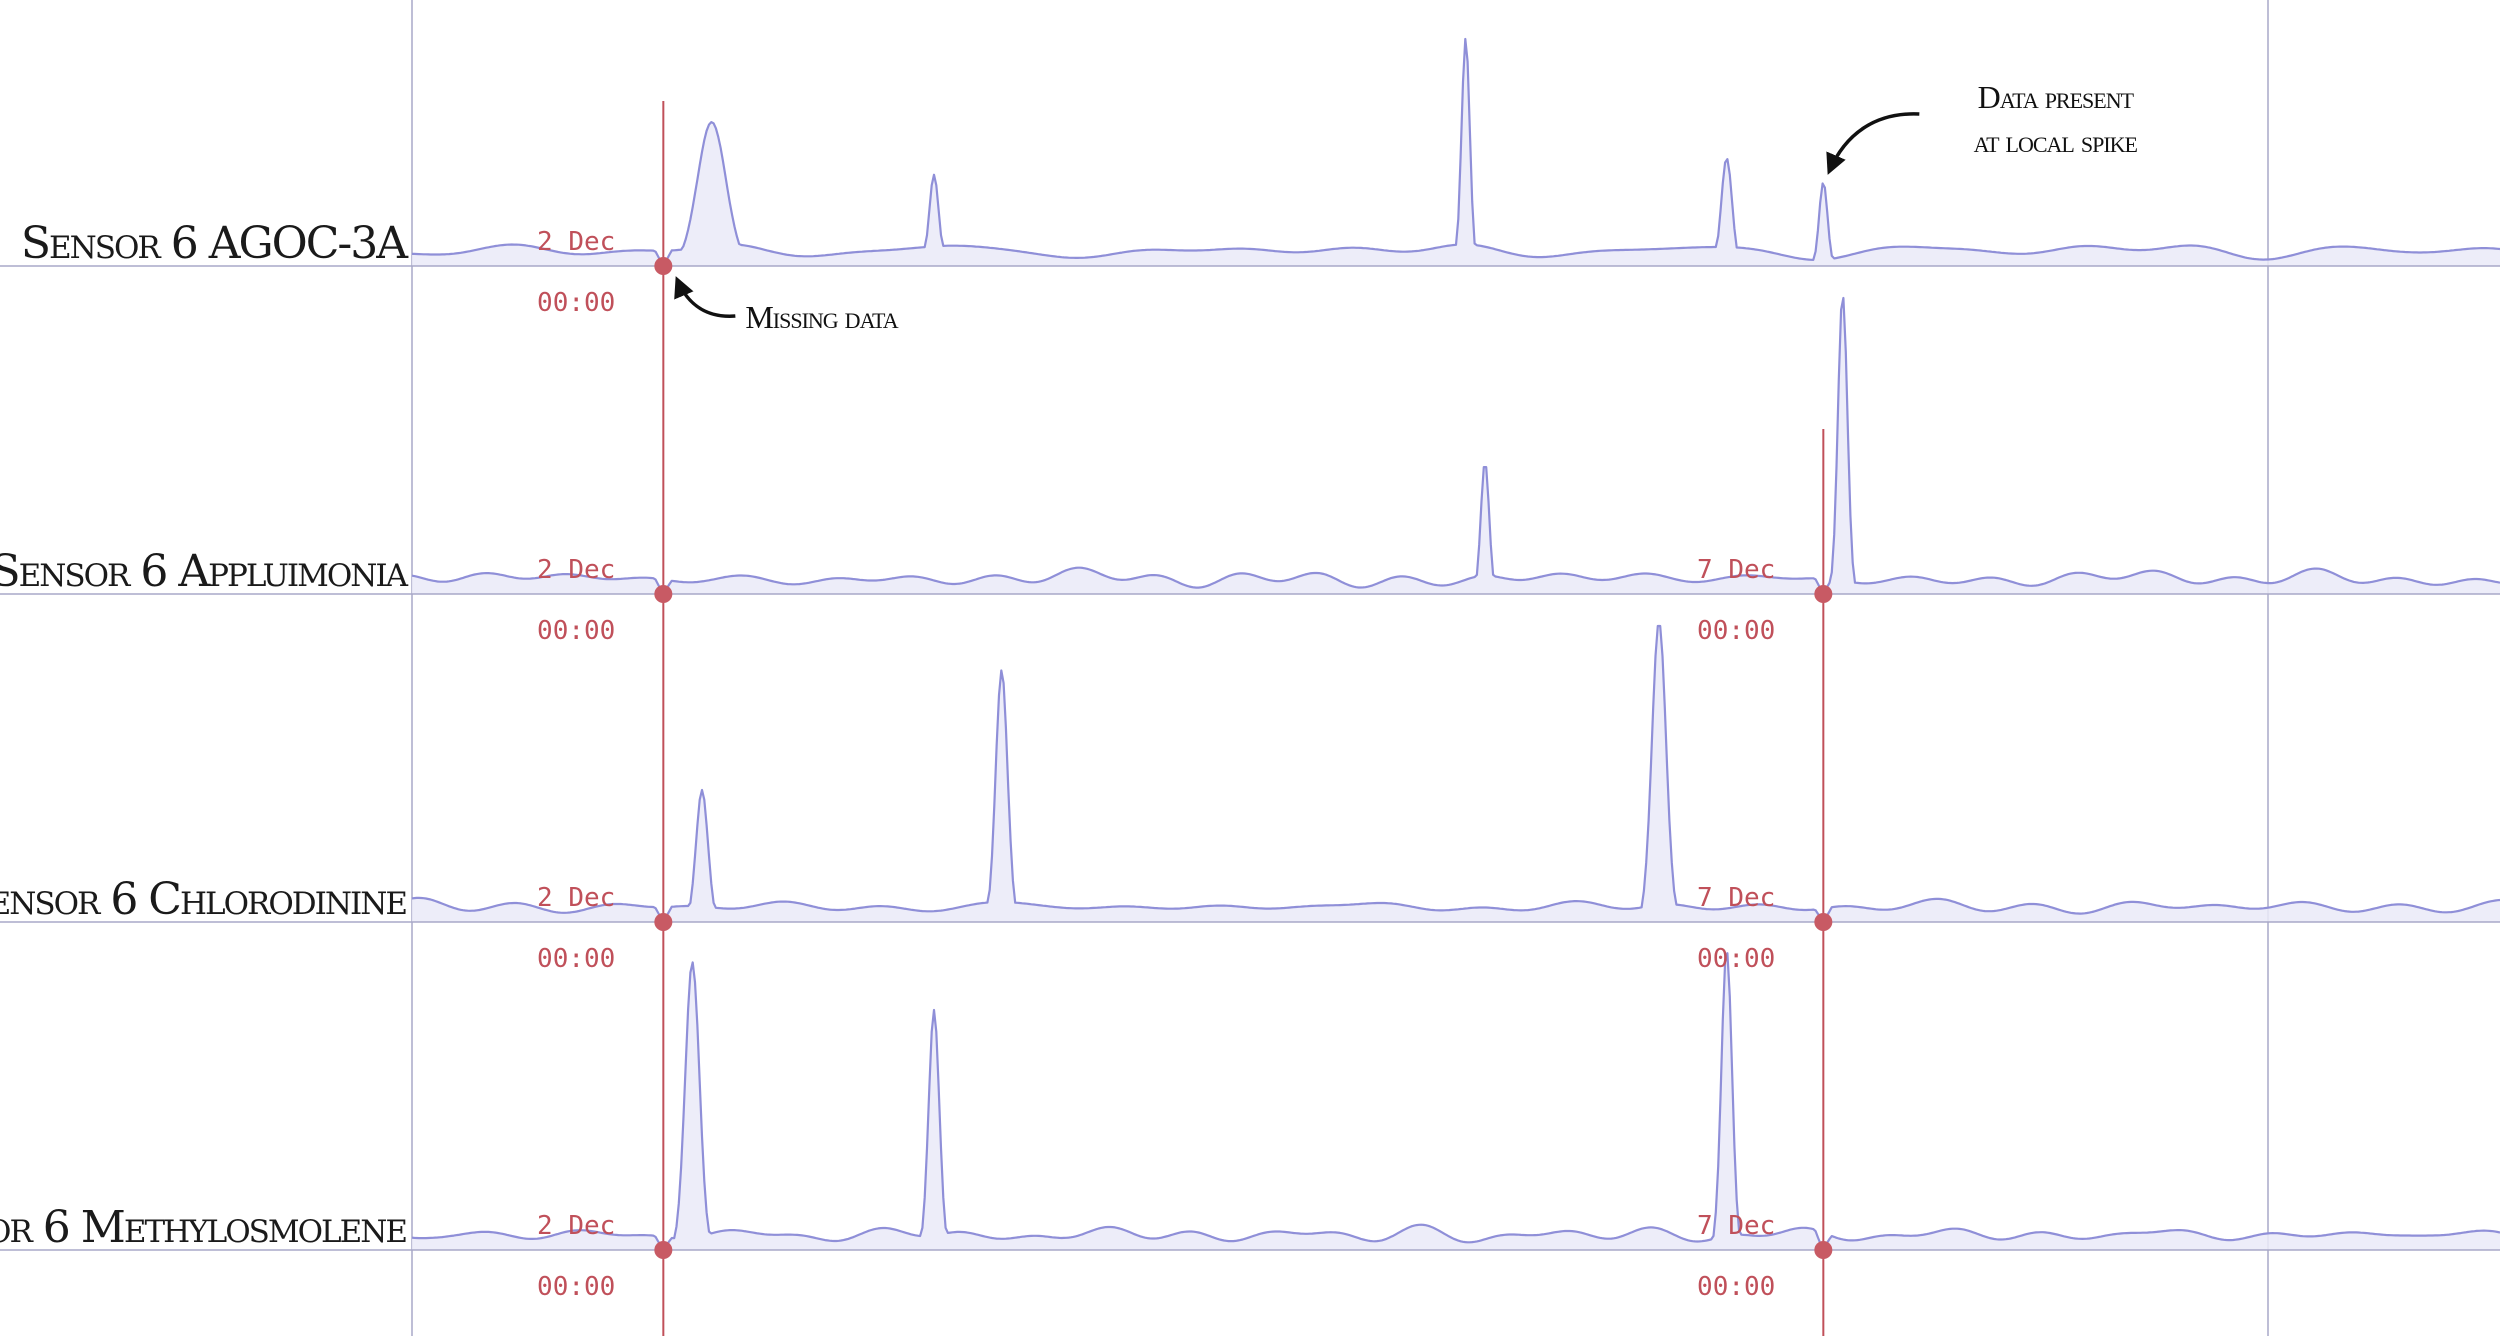 Image resolution: width=2500 pixels, height=1336 pixels. Describe the element at coordinates (821, 317) in the screenshot. I see `annotation-missing-data: Missing data` at that location.